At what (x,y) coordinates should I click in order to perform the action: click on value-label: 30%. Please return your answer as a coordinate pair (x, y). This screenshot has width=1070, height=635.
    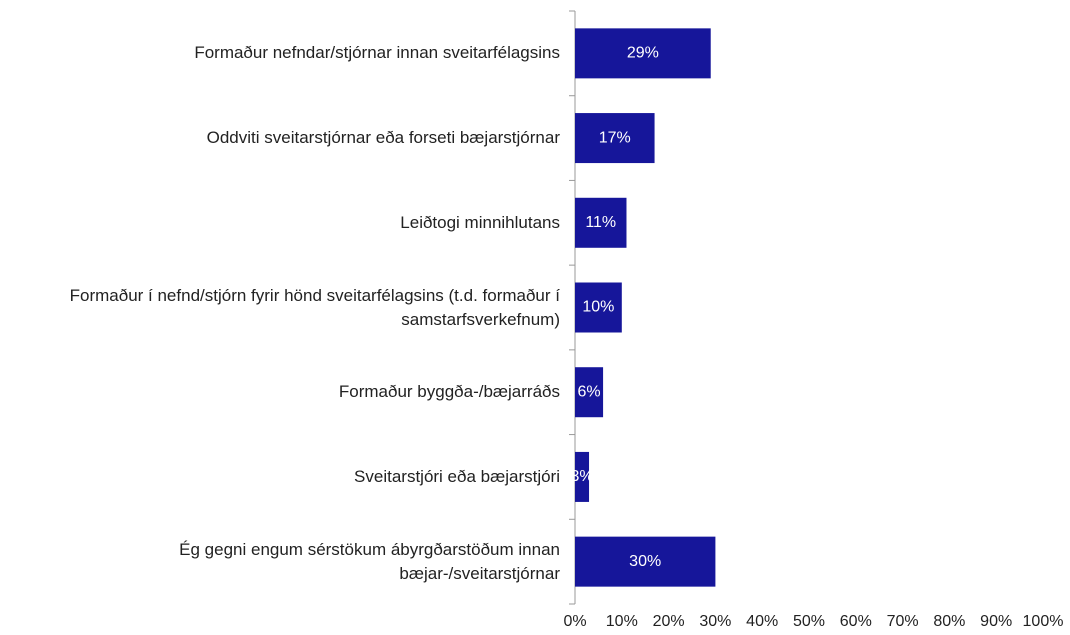
    Looking at the image, I should click on (645, 561).